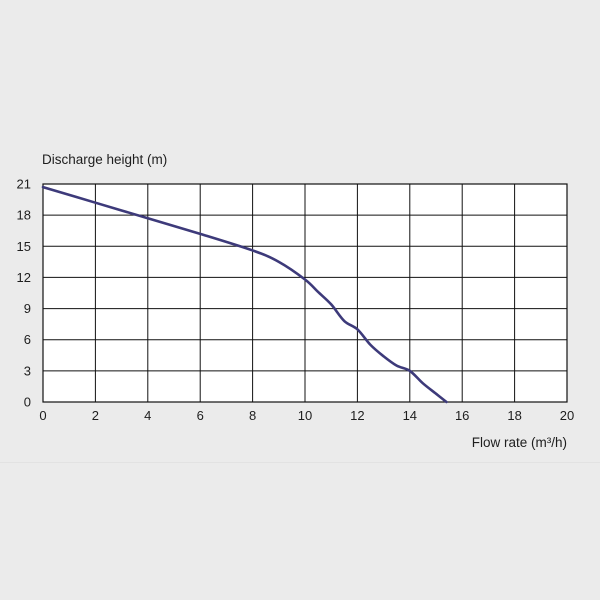 This screenshot has width=600, height=600. Describe the element at coordinates (305, 415) in the screenshot. I see `x-tick-label: 10` at that location.